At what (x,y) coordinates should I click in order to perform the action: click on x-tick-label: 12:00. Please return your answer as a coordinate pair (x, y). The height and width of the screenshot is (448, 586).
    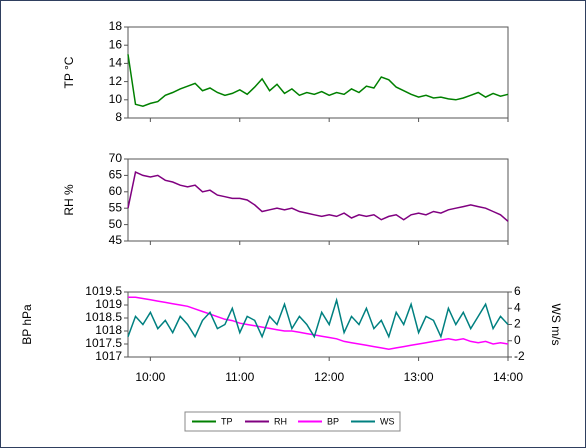
    Looking at the image, I should click on (329, 377).